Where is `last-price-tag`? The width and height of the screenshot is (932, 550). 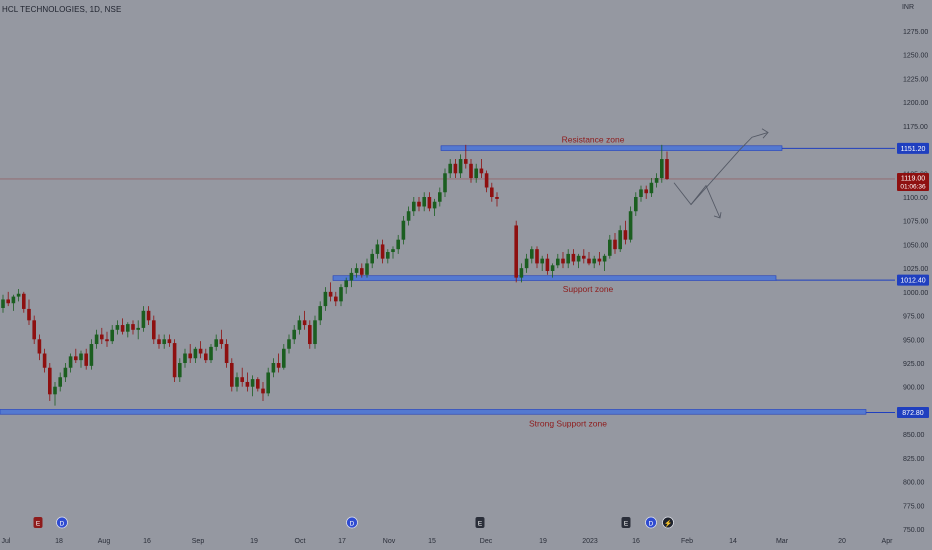 last-price-tag is located at coordinates (913, 181).